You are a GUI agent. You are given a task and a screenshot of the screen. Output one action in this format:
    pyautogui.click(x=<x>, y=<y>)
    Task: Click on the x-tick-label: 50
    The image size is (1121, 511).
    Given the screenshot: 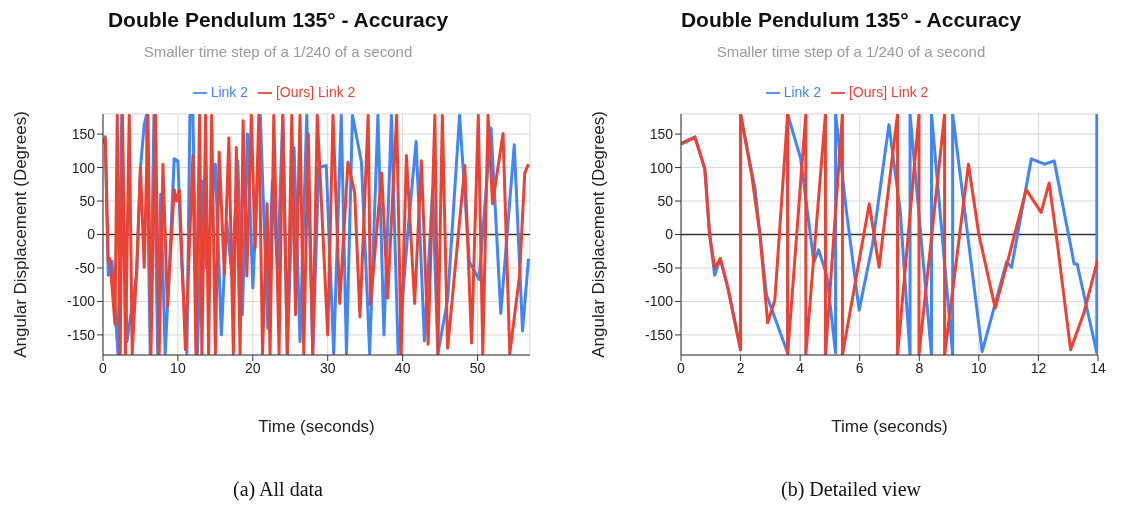 What is the action you would take?
    pyautogui.click(x=477, y=367)
    